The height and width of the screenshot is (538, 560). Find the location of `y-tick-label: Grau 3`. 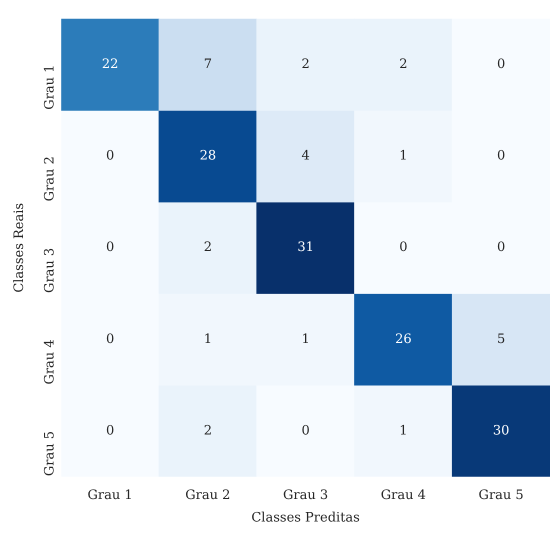

y-tick-label: Grau 3 is located at coordinates (50, 270).